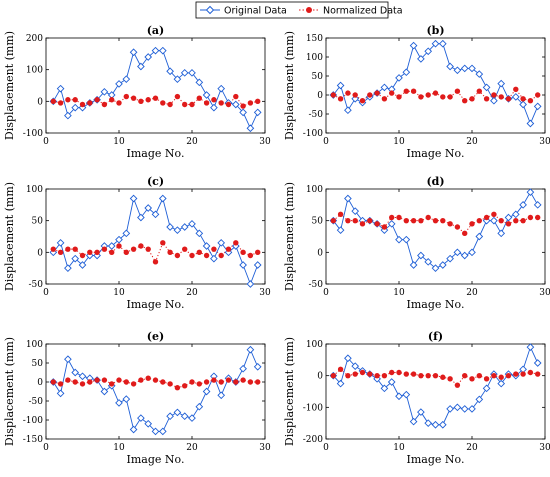 Image resolution: width=550 pixels, height=477 pixels. I want to click on y-tick-label: 200, so click(34, 39).